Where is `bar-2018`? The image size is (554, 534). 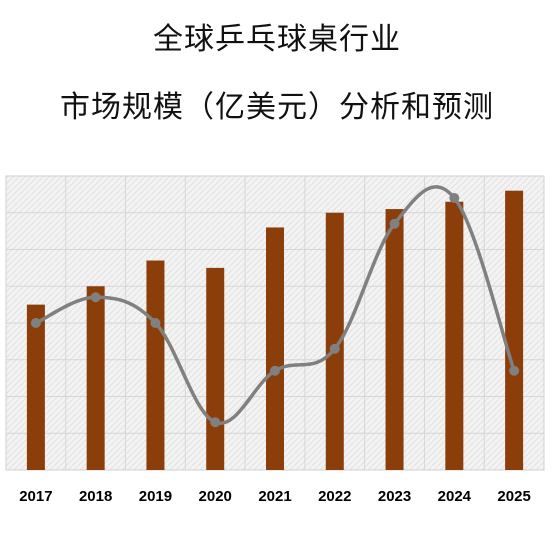
bar-2018 is located at coordinates (95, 378).